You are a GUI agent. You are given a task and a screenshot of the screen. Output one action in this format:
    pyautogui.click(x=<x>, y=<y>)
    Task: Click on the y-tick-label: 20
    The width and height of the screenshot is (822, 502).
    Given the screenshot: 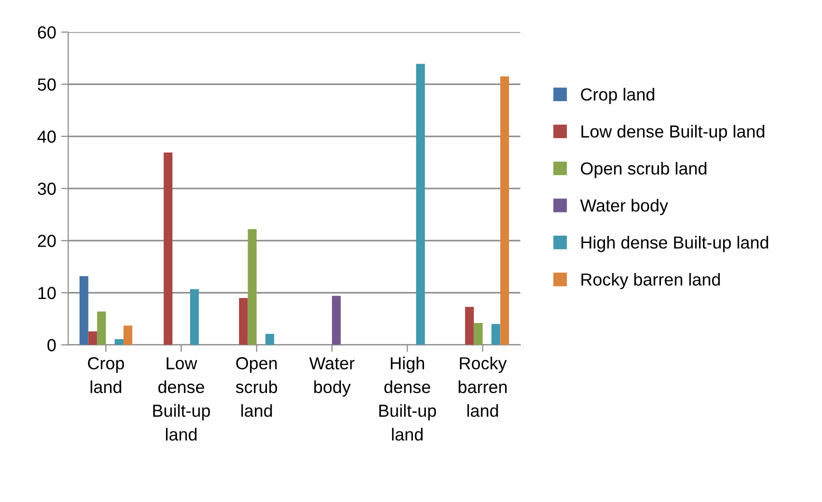 What is the action you would take?
    pyautogui.click(x=47, y=241)
    